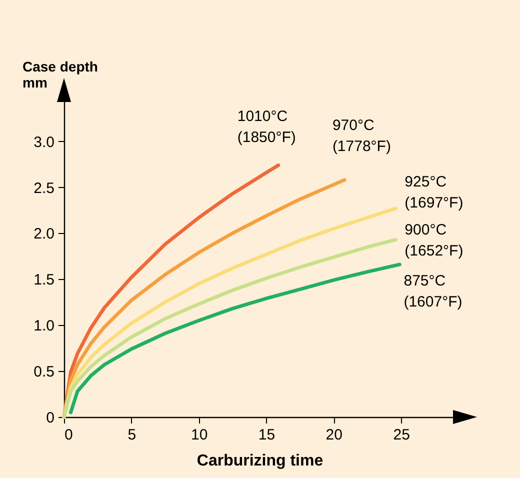 This screenshot has height=478, width=520. Describe the element at coordinates (334, 435) in the screenshot. I see `x-tick-label: 20` at that location.